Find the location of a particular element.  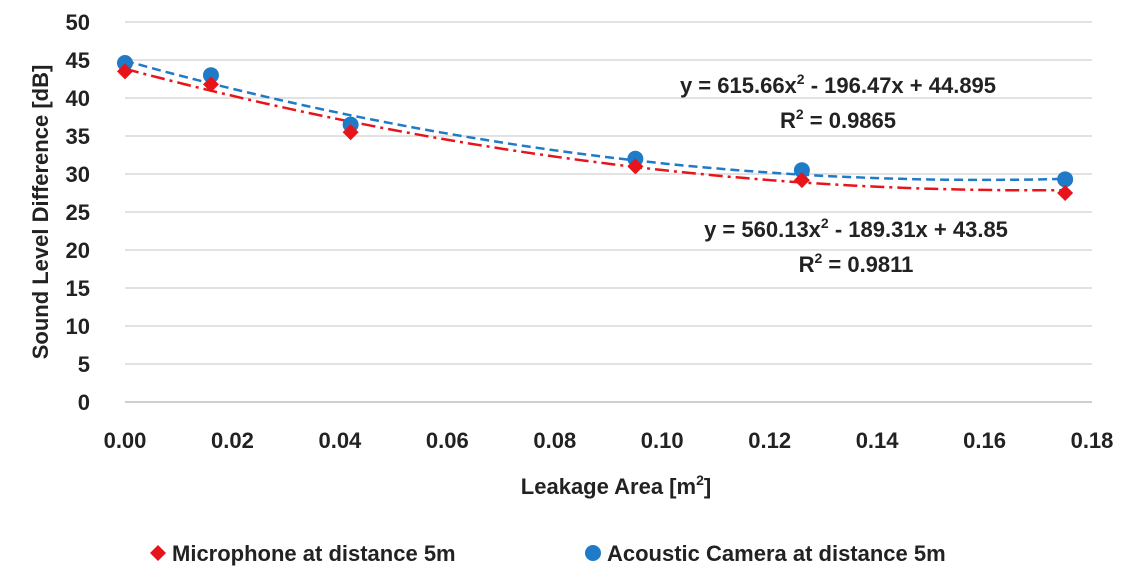

x-tick-0.18: 0.18 is located at coordinates (1092, 440).